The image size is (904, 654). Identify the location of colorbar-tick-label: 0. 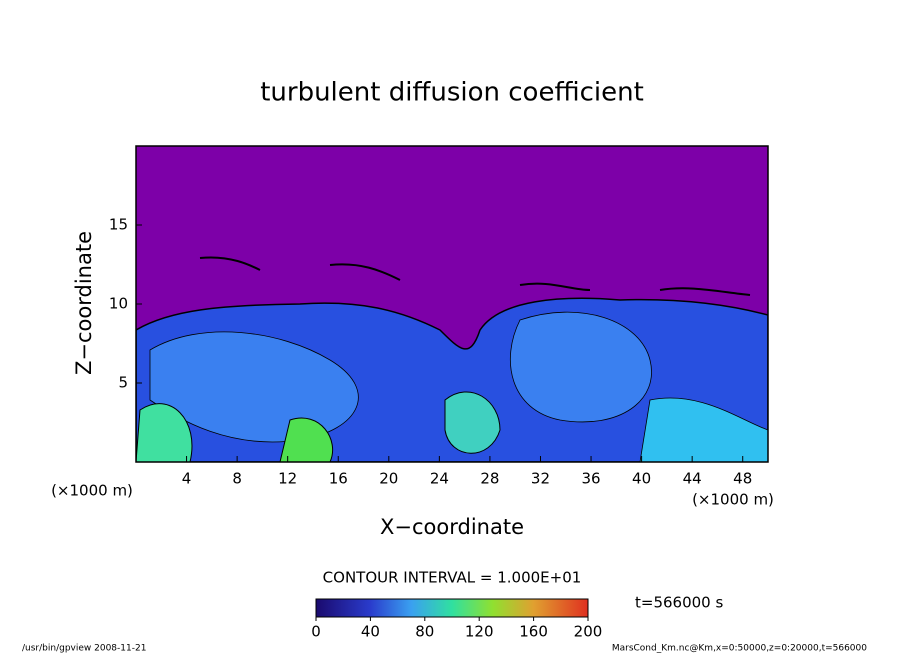
(316, 632).